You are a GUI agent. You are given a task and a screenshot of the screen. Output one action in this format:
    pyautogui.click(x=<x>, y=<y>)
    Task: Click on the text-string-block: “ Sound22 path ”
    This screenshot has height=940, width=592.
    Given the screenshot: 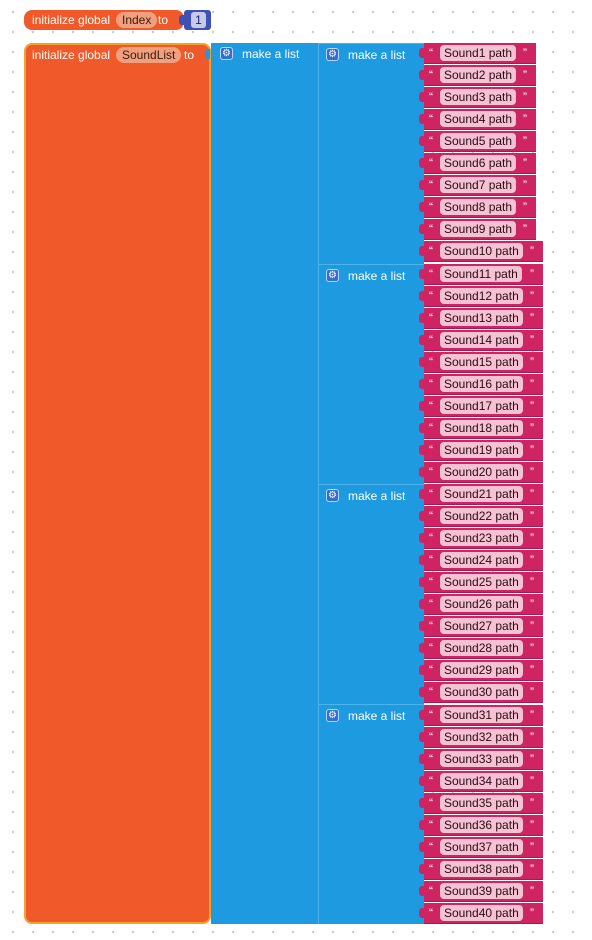 What is the action you would take?
    pyautogui.click(x=481, y=516)
    